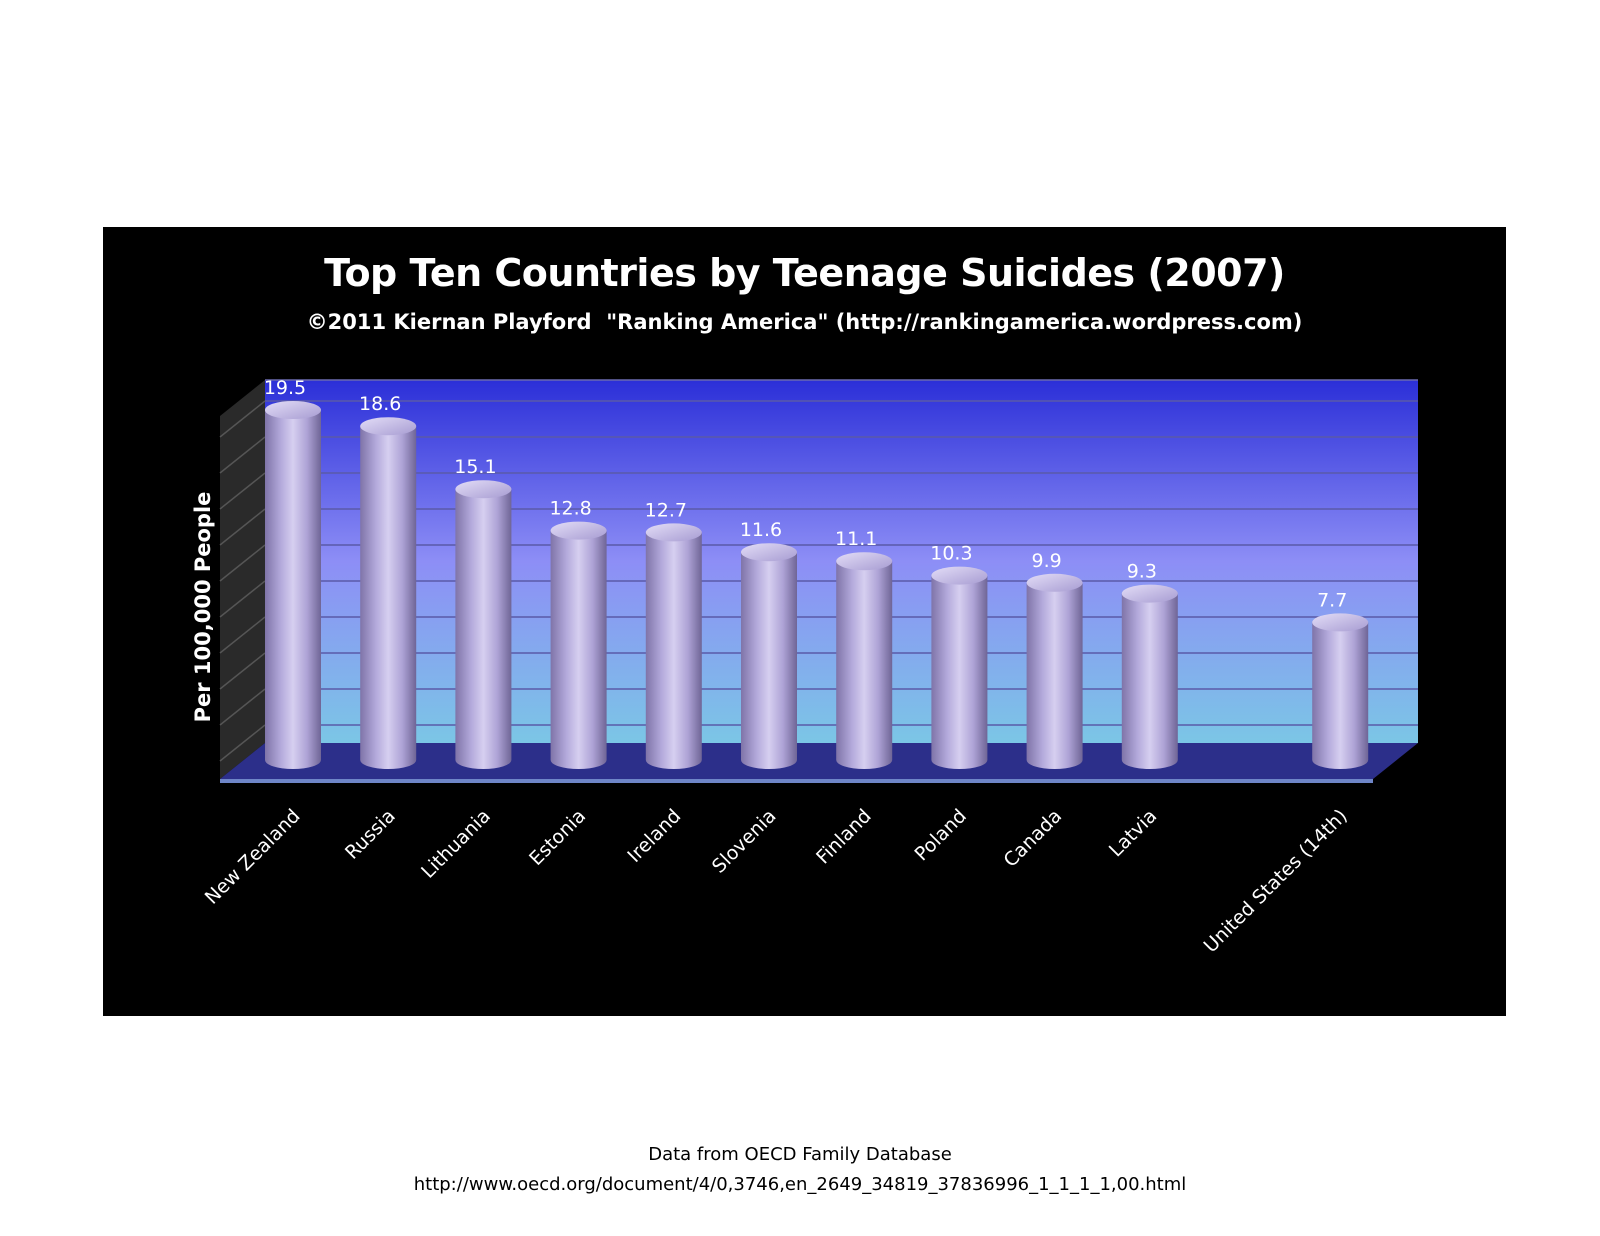 The image size is (1600, 1236). I want to click on x-tick-label: United States (14th), so click(1276, 881).